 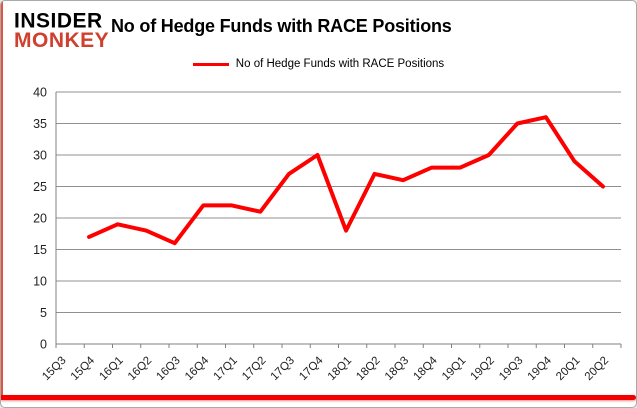 I want to click on y-tick-label: 25, so click(x=40, y=187).